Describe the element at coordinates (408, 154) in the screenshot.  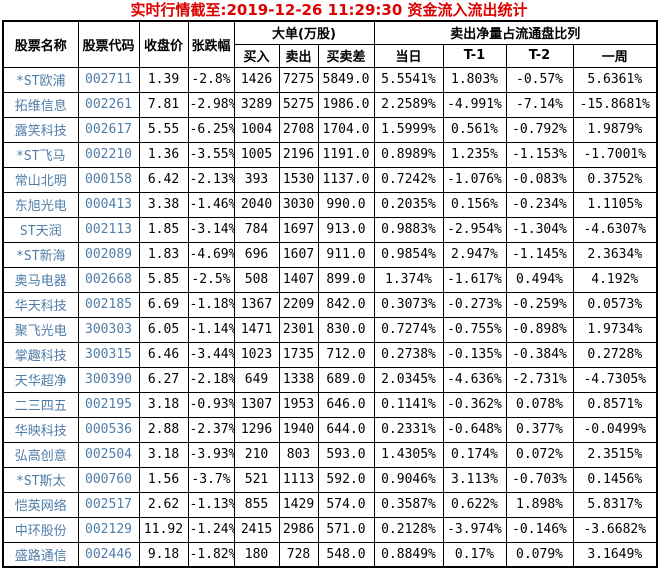
I see `cell-today: 0.8989%` at that location.